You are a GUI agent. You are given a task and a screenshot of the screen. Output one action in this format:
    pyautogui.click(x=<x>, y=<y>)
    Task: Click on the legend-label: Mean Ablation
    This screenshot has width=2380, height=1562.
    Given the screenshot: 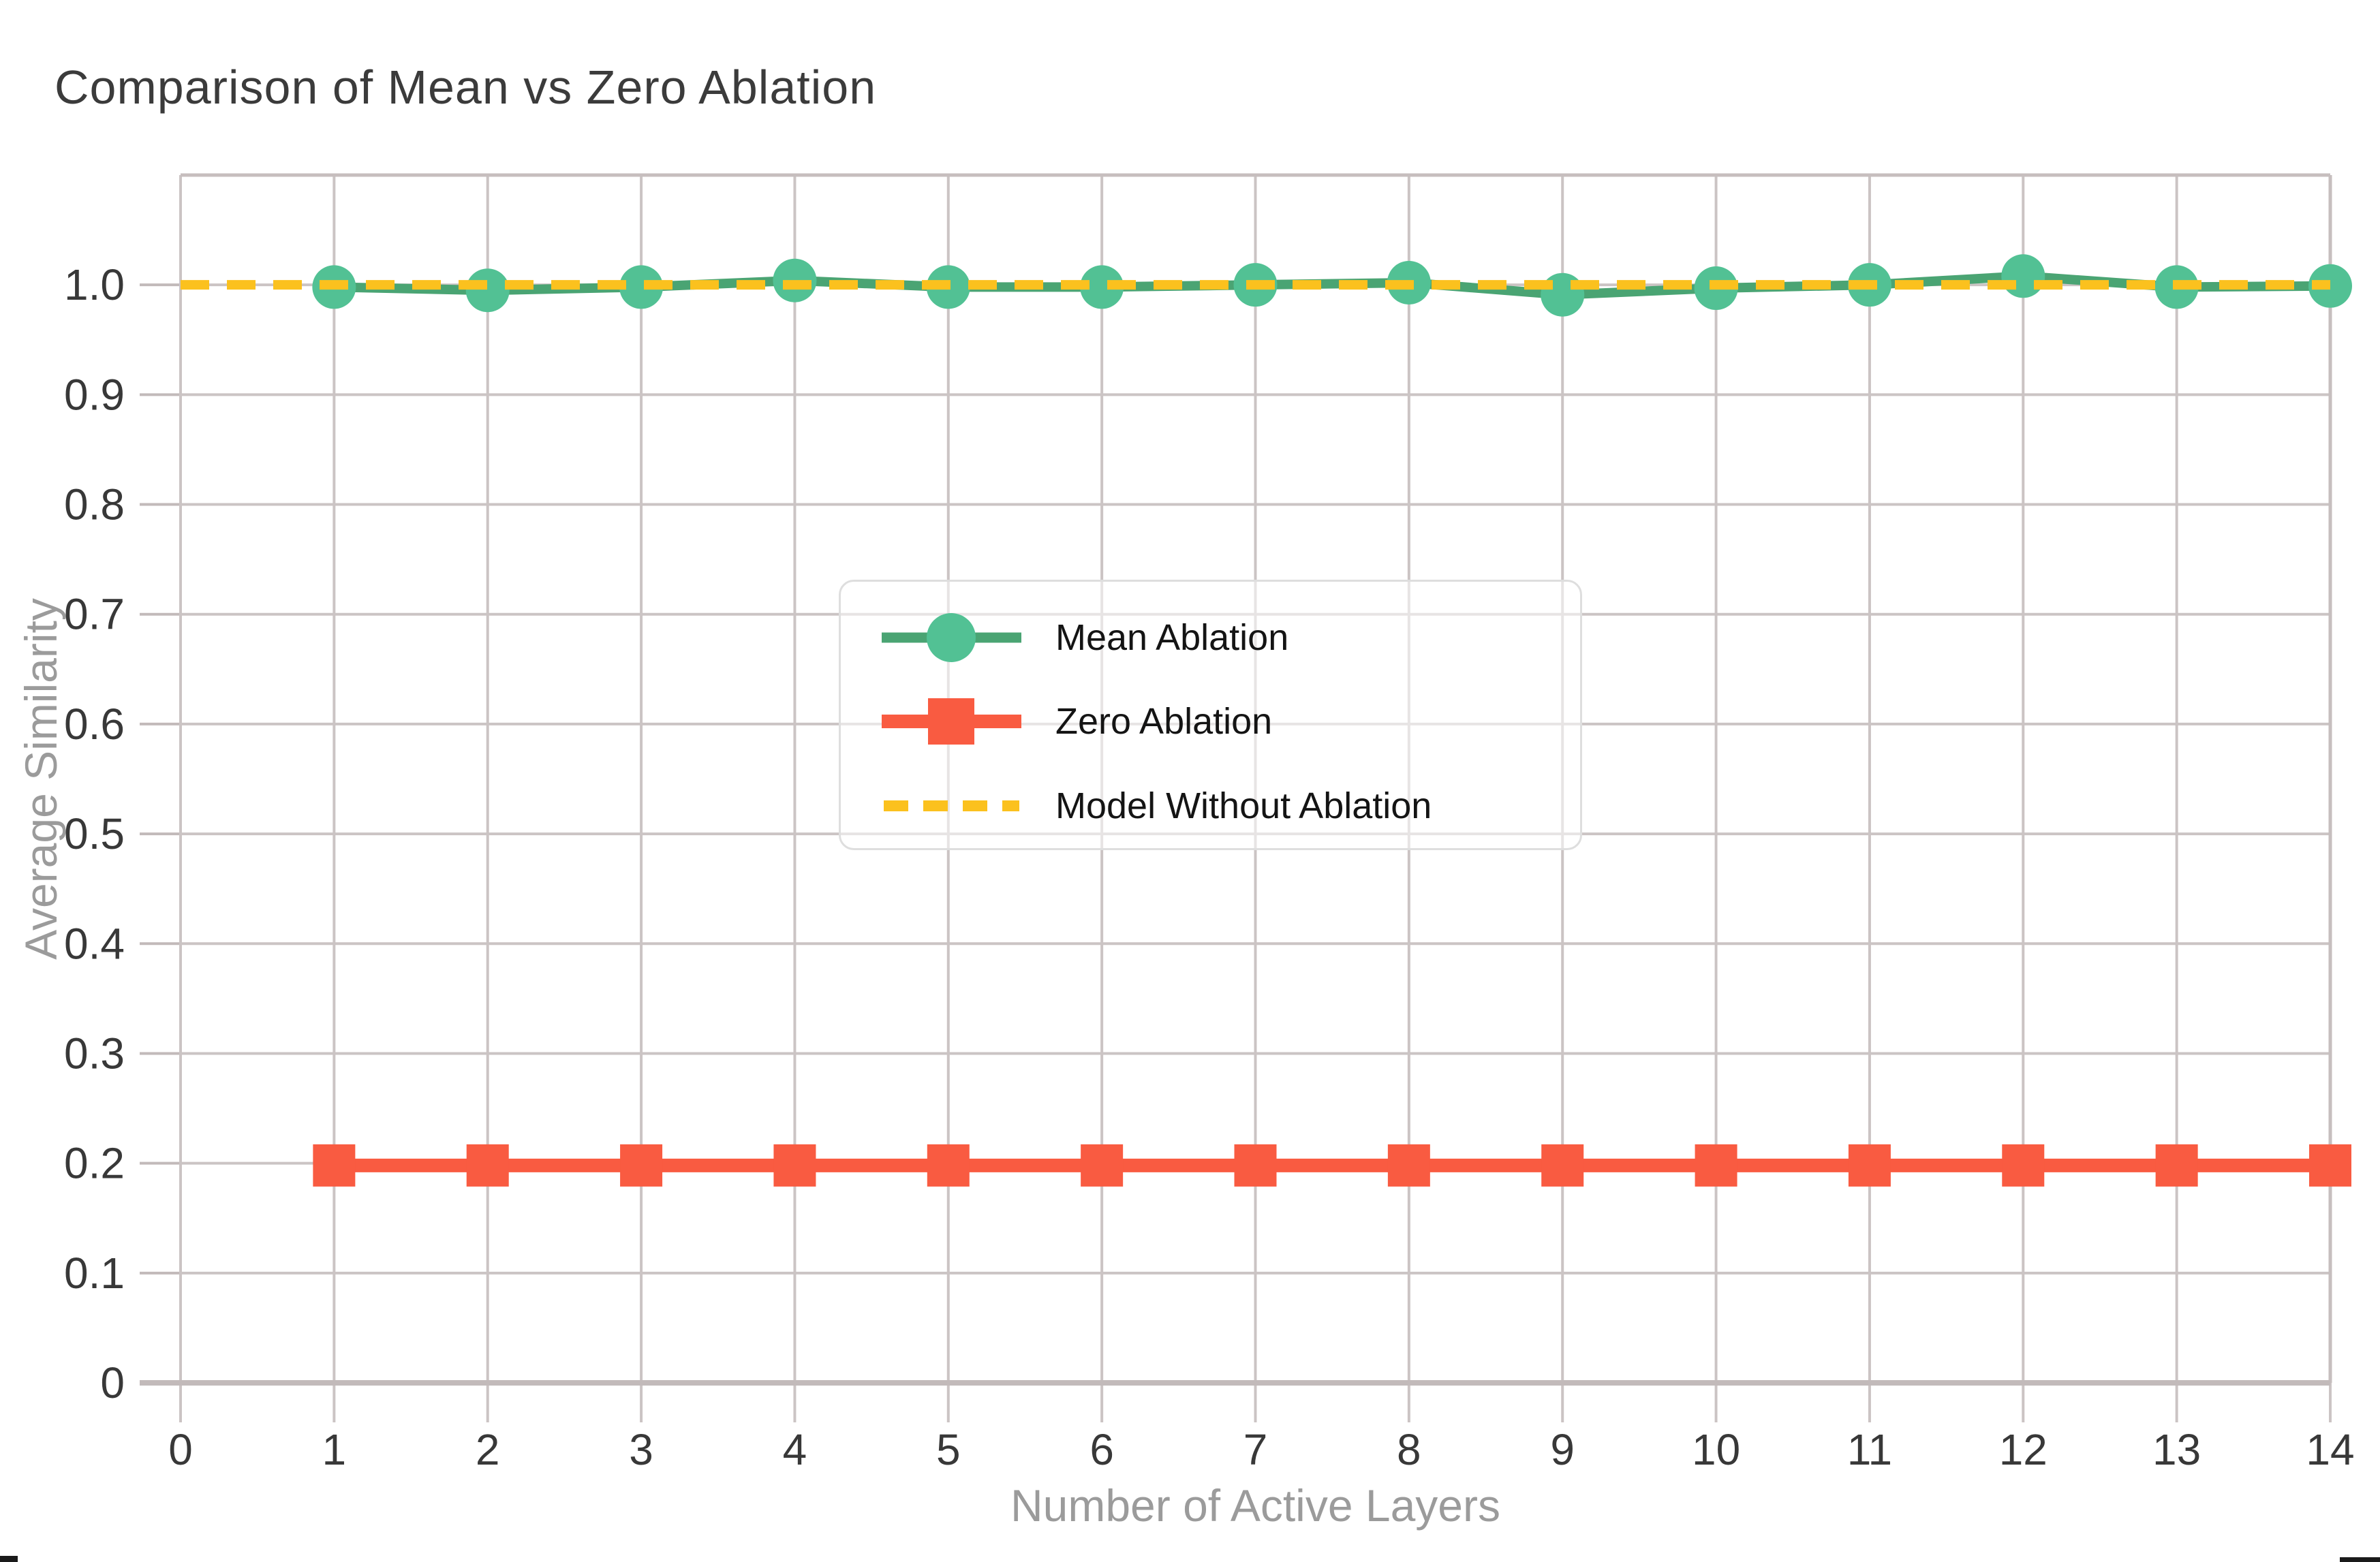 What is the action you would take?
    pyautogui.click(x=1172, y=637)
    